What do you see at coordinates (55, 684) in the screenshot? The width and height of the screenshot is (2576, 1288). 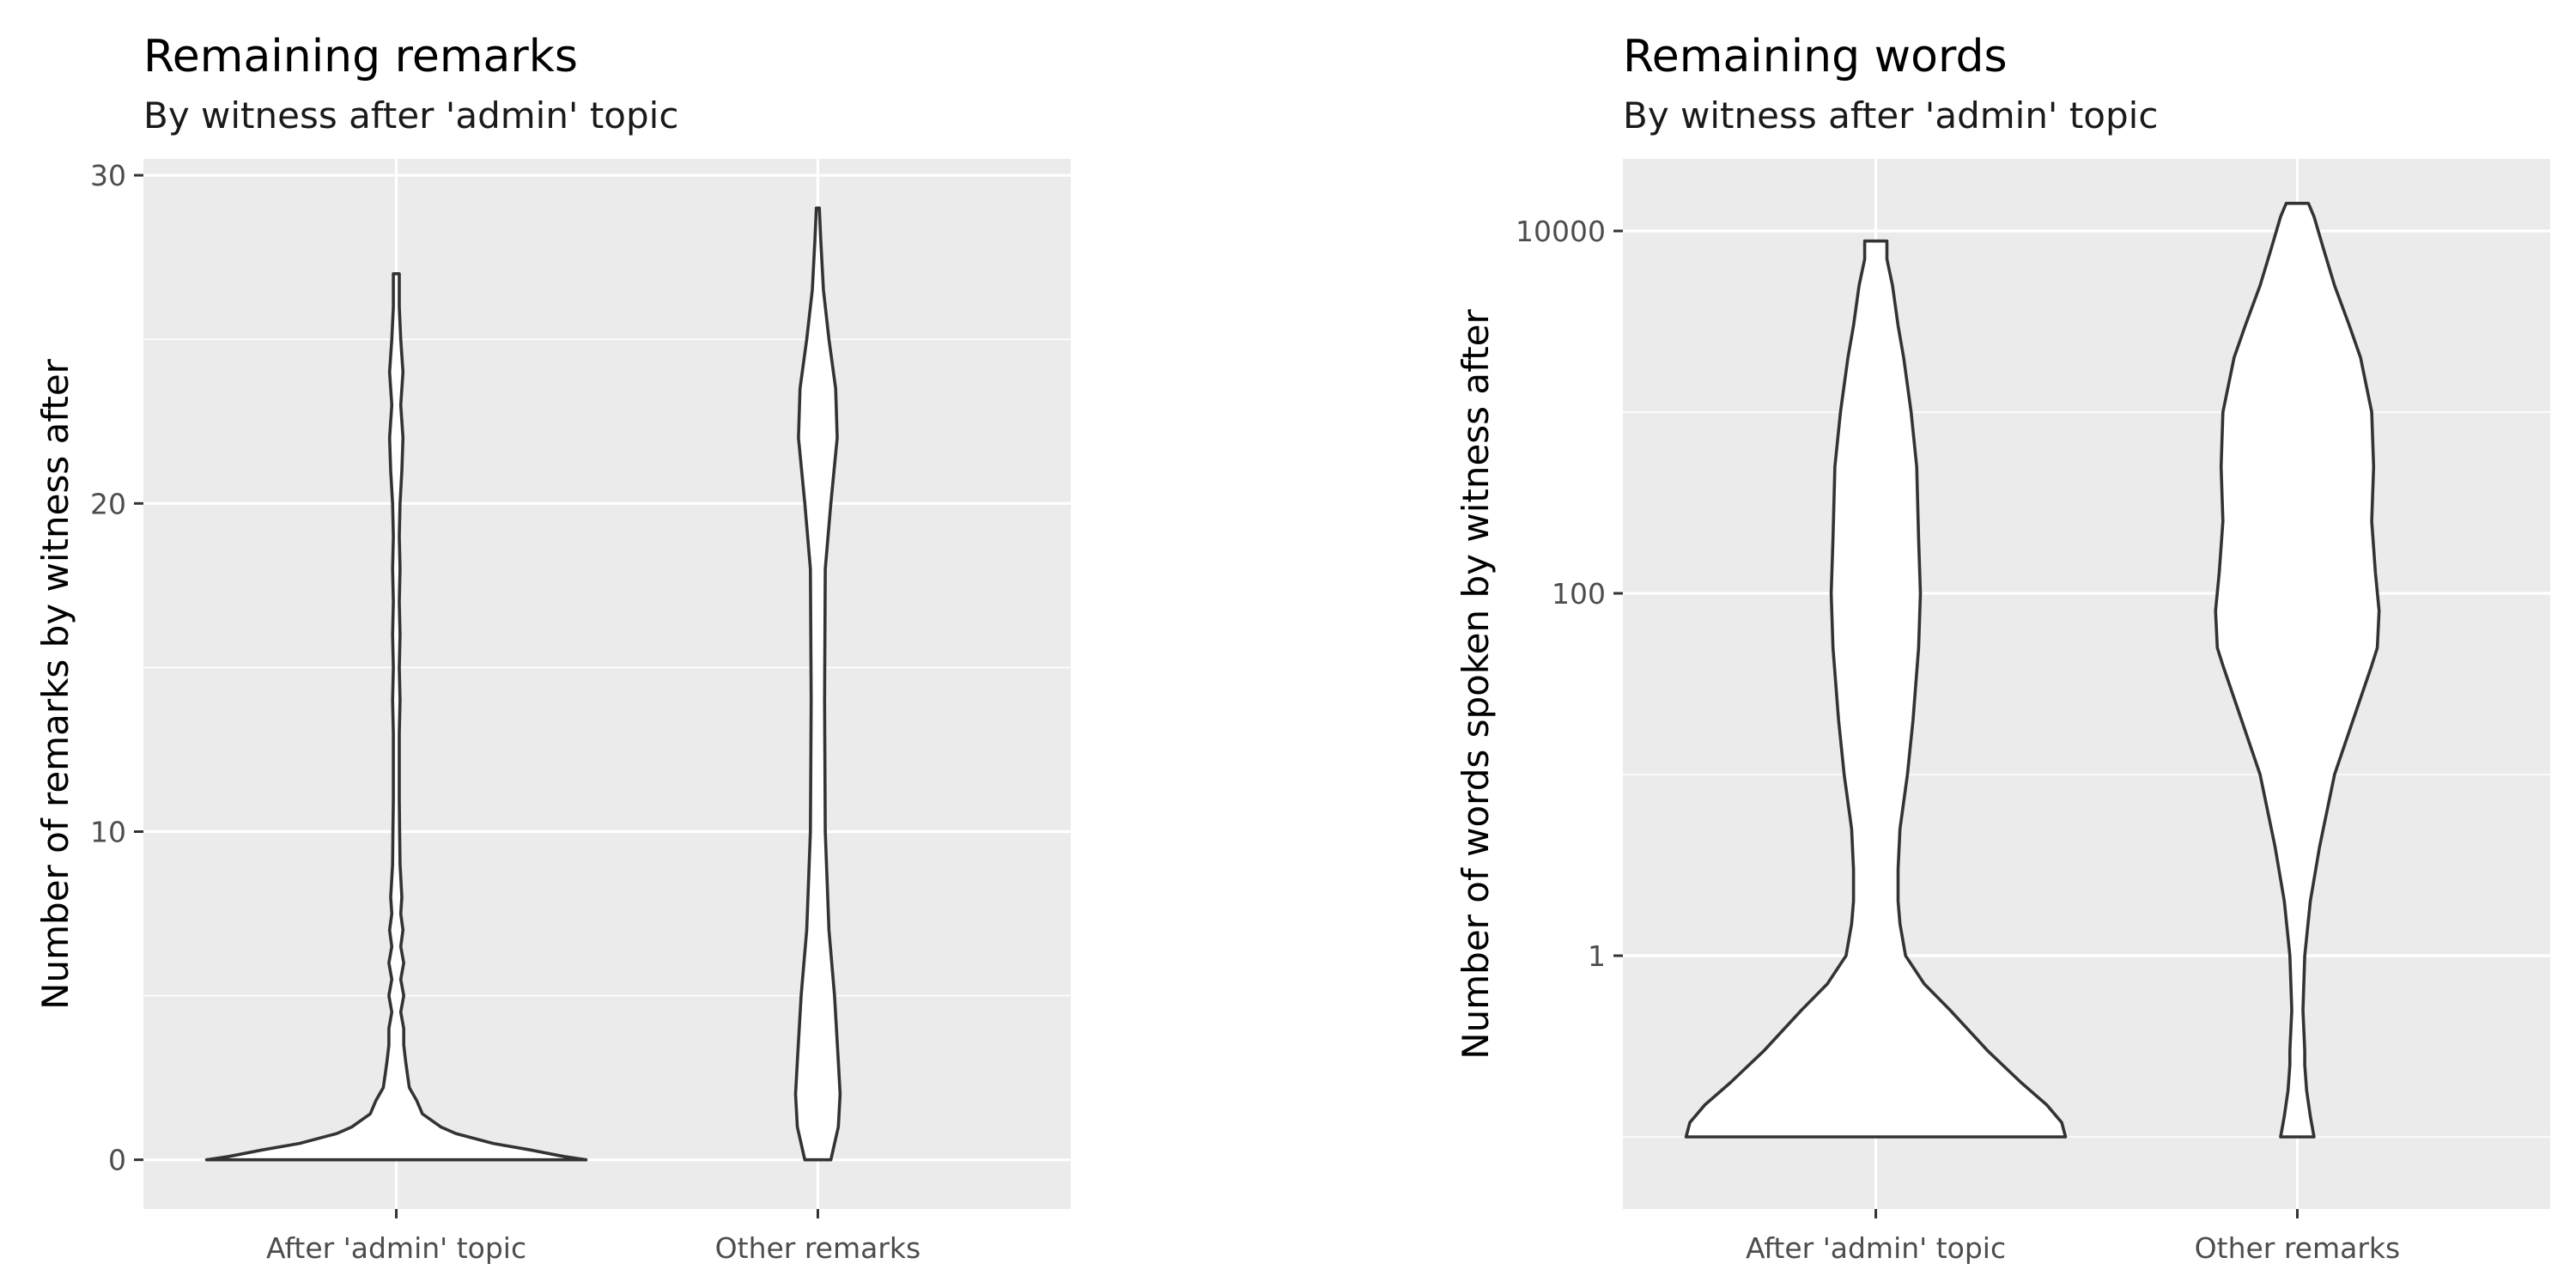 I see `y-axis-title: Number of remarks by witness after` at bounding box center [55, 684].